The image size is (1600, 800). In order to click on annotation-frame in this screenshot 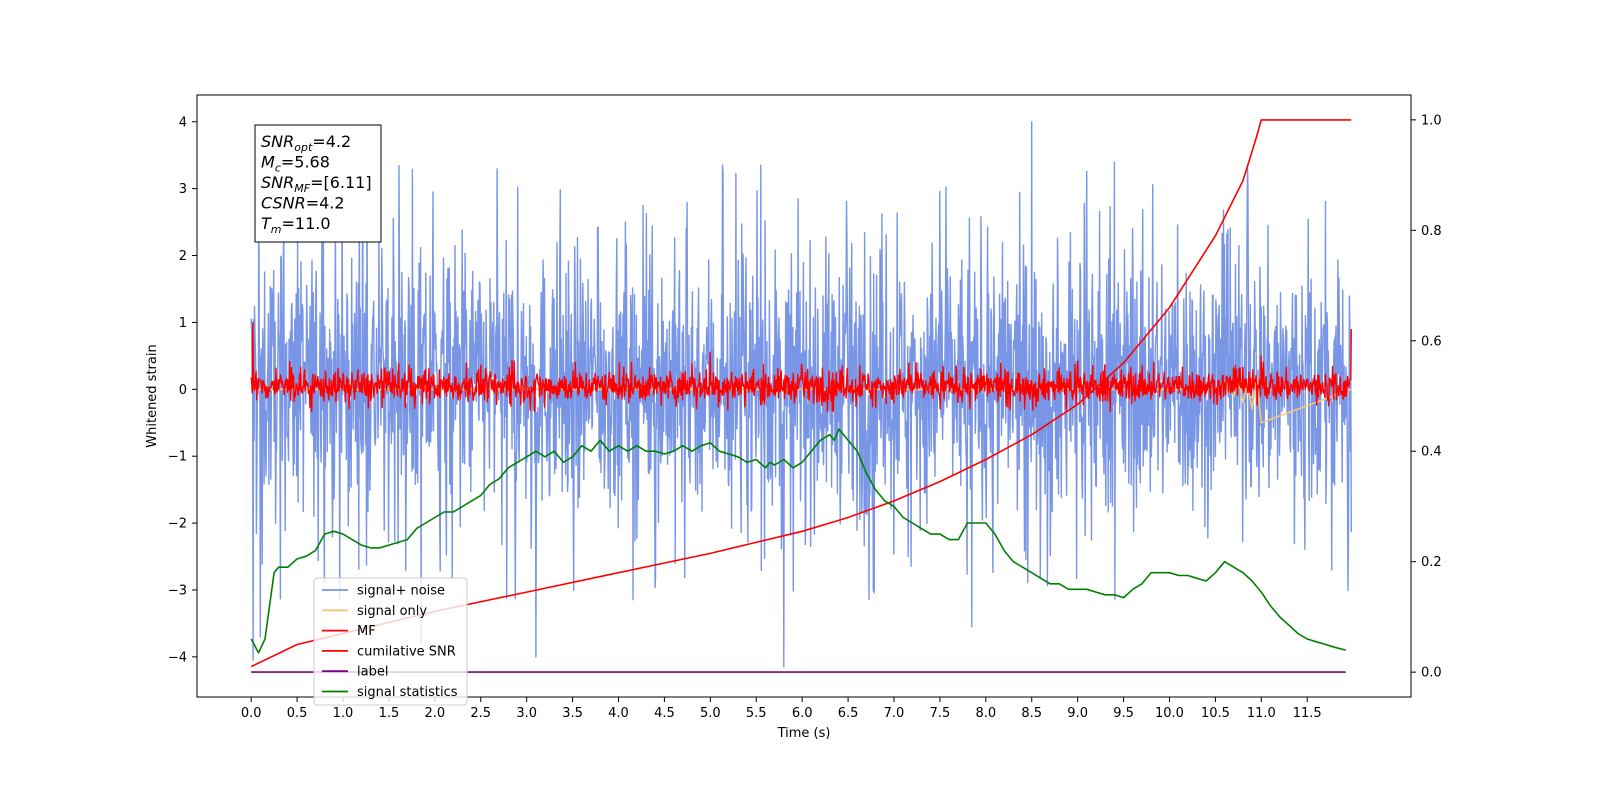, I will do `click(318, 183)`.